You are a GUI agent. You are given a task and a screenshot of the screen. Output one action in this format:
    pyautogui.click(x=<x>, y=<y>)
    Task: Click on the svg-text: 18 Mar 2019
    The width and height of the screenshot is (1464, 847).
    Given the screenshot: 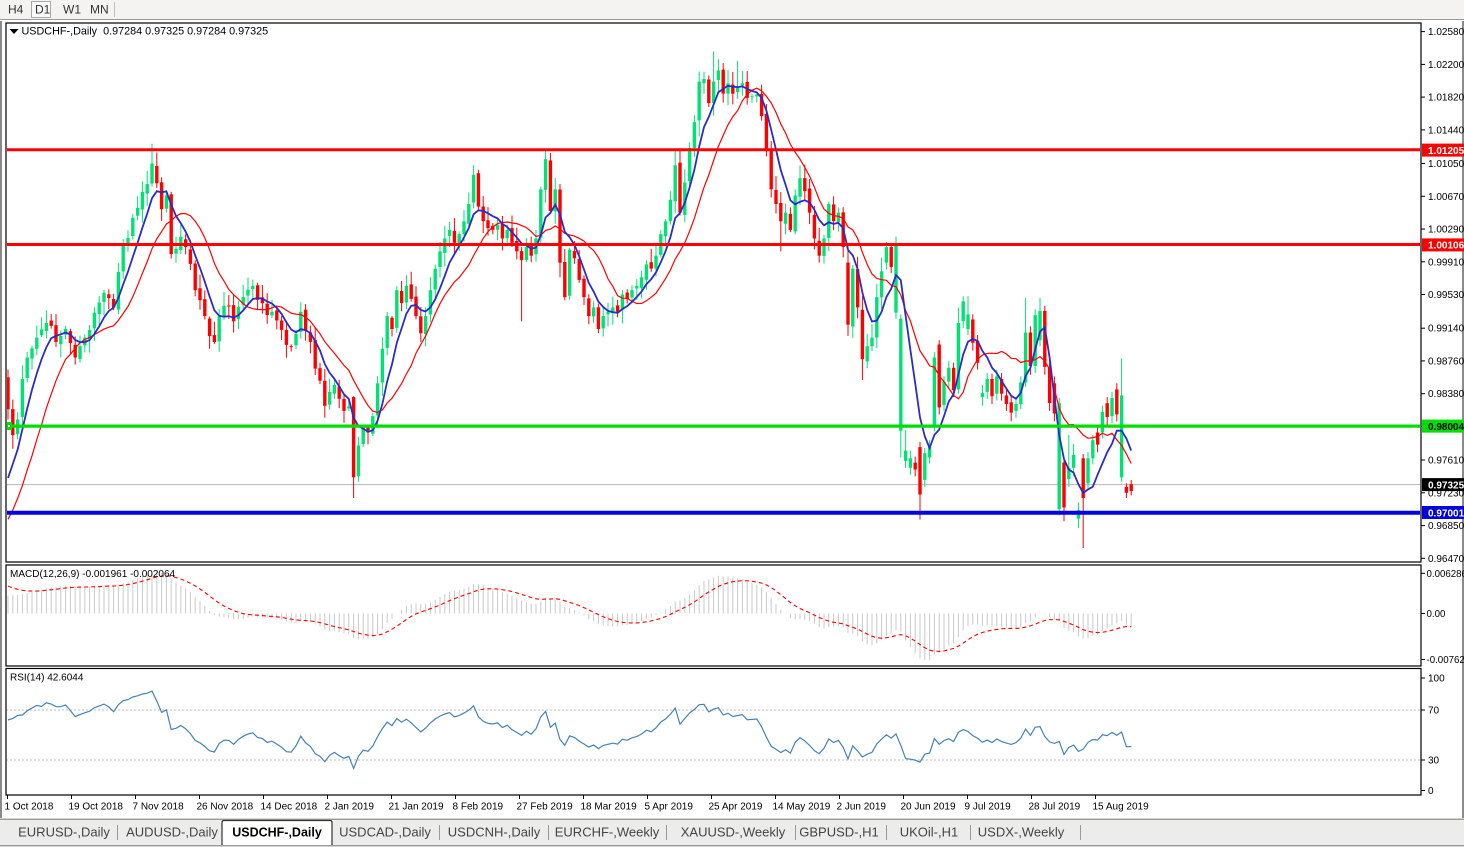 What is the action you would take?
    pyautogui.click(x=609, y=807)
    